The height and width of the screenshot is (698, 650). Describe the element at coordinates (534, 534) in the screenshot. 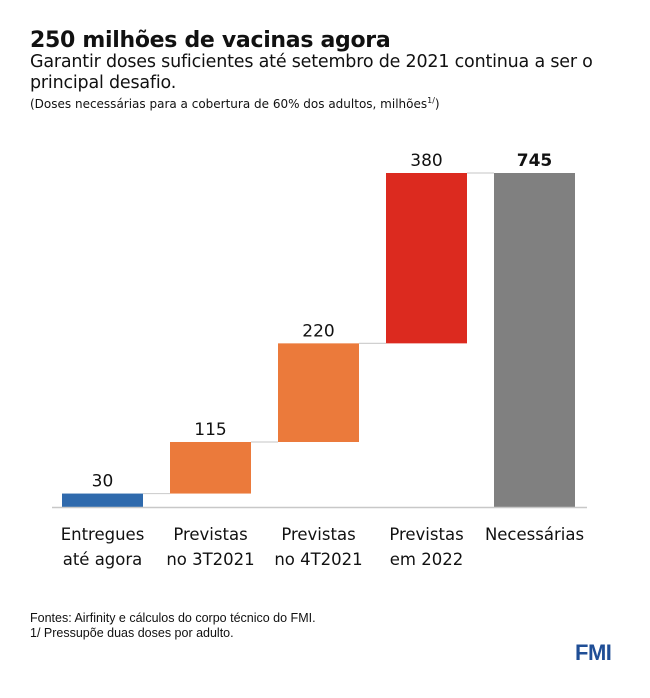

I see `category-label: Necessárias` at that location.